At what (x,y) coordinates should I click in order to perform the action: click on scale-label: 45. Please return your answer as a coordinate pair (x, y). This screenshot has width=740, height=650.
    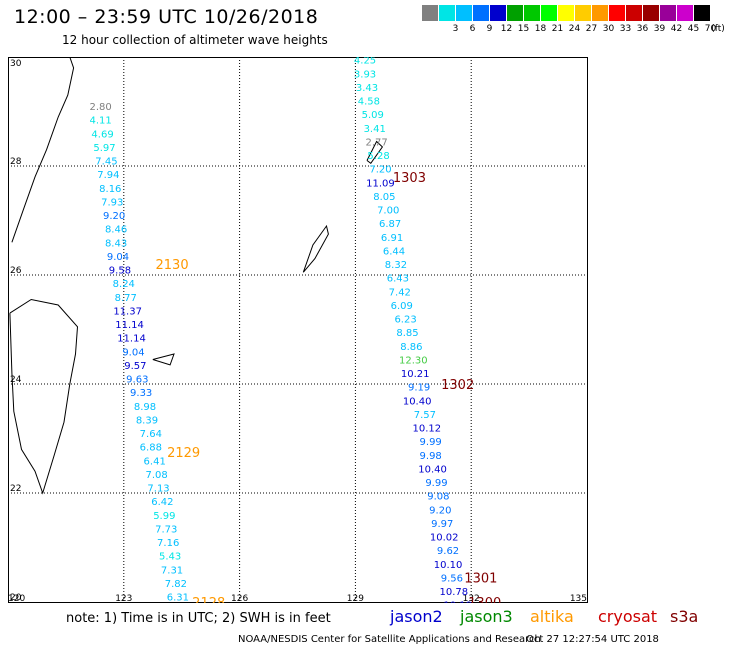
    Looking at the image, I should click on (693, 29).